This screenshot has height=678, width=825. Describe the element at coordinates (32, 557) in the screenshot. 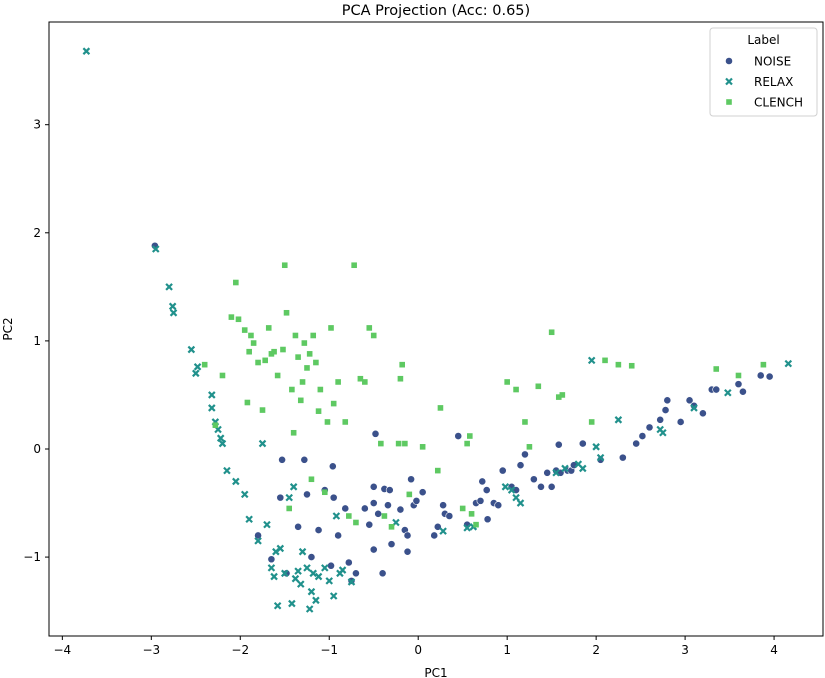

I see `y-tick-label: −1` at that location.